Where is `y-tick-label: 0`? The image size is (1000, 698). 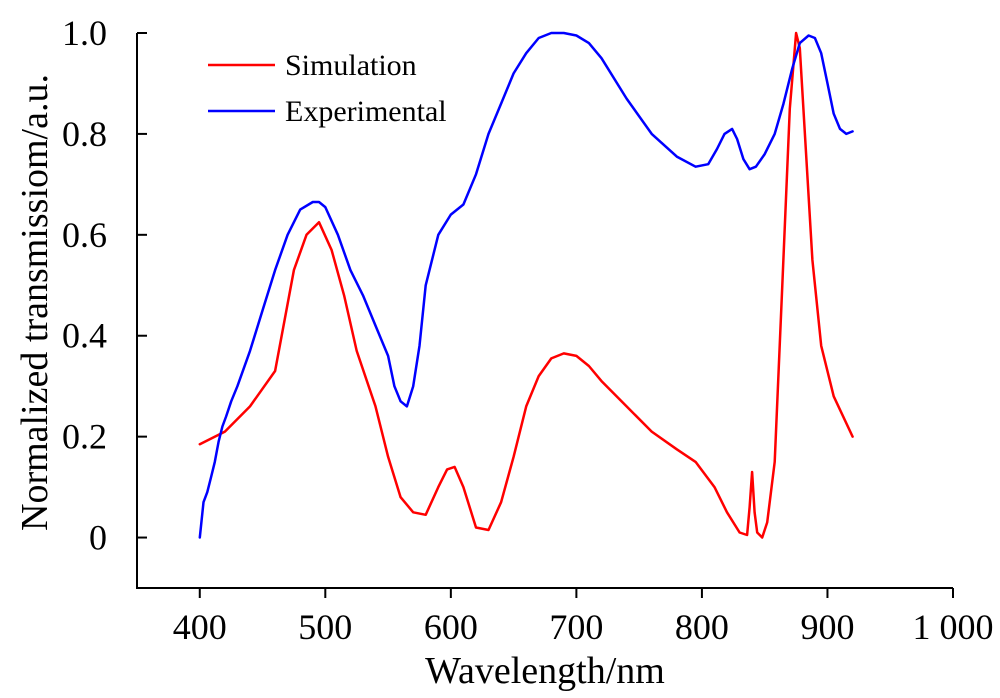 y-tick-label: 0 is located at coordinates (98, 538).